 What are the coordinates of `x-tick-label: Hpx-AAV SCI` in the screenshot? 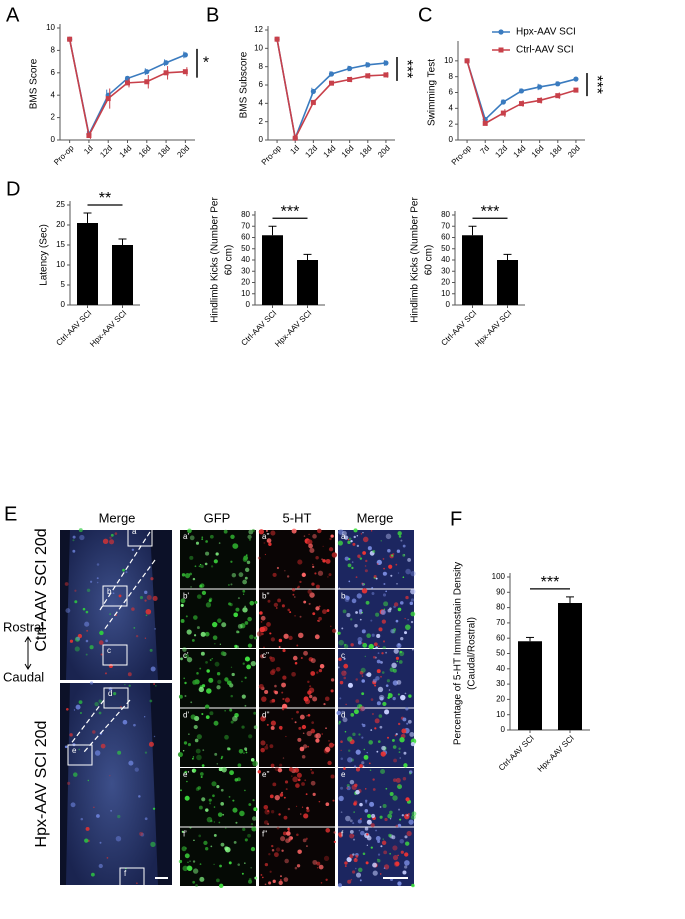 It's located at (108, 329).